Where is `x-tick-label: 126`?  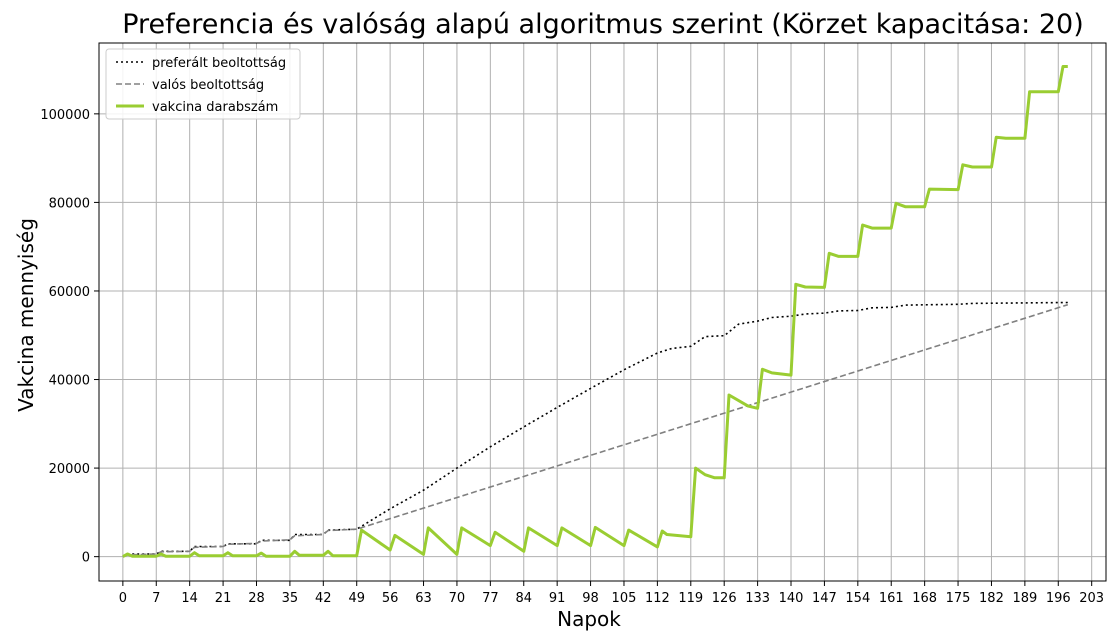 x-tick-label: 126 is located at coordinates (724, 598).